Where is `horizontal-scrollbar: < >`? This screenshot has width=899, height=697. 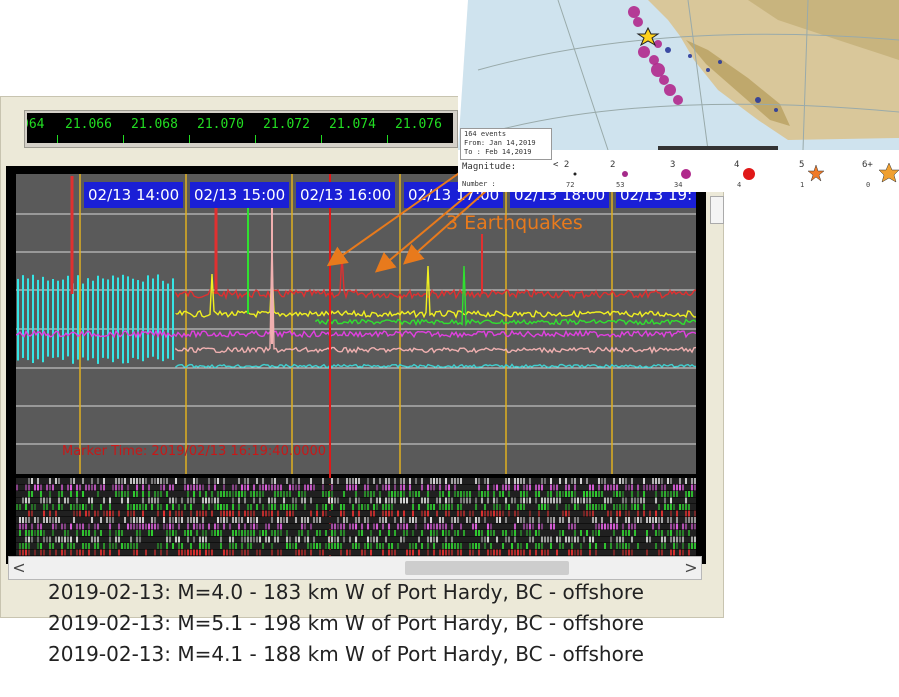
horizontal-scrollbar: < > is located at coordinates (355, 568).